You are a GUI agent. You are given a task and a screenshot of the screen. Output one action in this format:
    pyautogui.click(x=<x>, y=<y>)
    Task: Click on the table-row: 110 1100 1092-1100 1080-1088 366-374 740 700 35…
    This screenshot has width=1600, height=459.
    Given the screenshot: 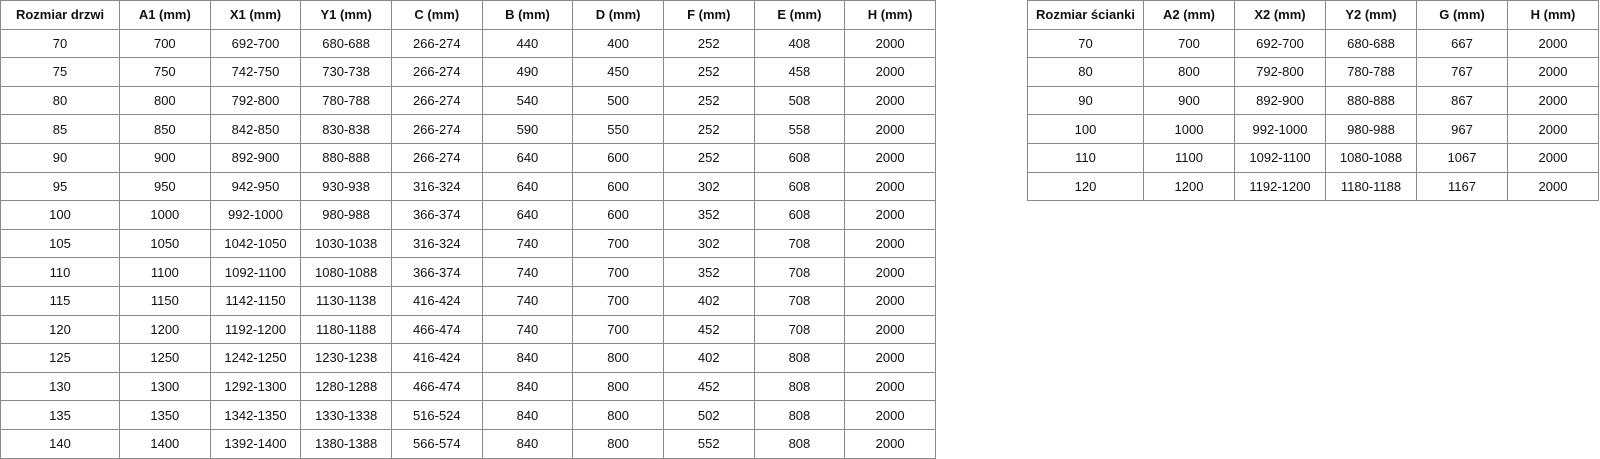 What is the action you would take?
    pyautogui.click(x=468, y=272)
    